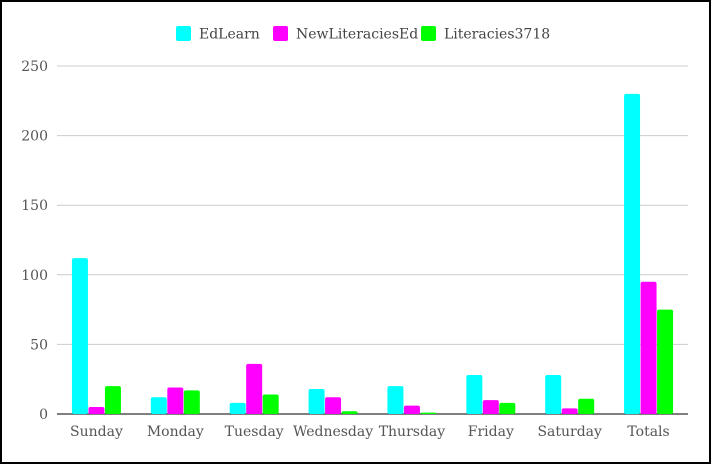 This screenshot has width=711, height=464. Describe the element at coordinates (333, 432) in the screenshot. I see `x-tick-label: Wednesday` at that location.